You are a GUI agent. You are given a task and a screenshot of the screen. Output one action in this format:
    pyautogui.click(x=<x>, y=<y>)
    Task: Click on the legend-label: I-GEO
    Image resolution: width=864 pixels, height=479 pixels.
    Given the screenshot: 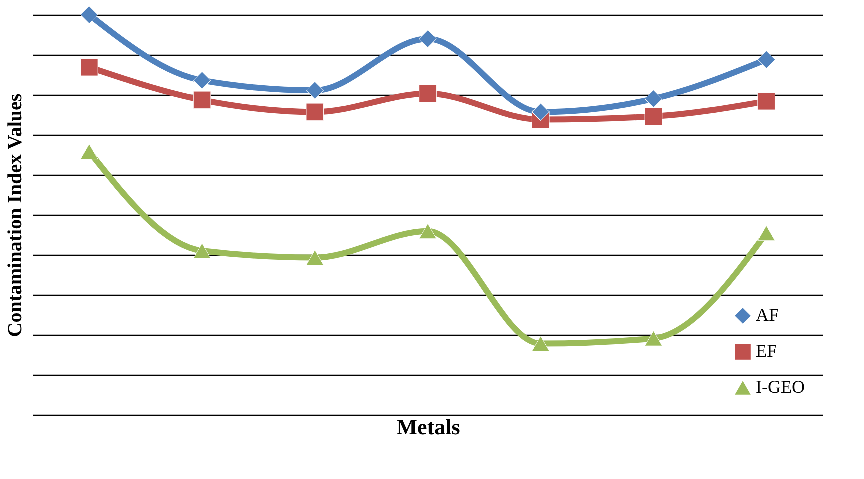 What is the action you would take?
    pyautogui.click(x=780, y=387)
    